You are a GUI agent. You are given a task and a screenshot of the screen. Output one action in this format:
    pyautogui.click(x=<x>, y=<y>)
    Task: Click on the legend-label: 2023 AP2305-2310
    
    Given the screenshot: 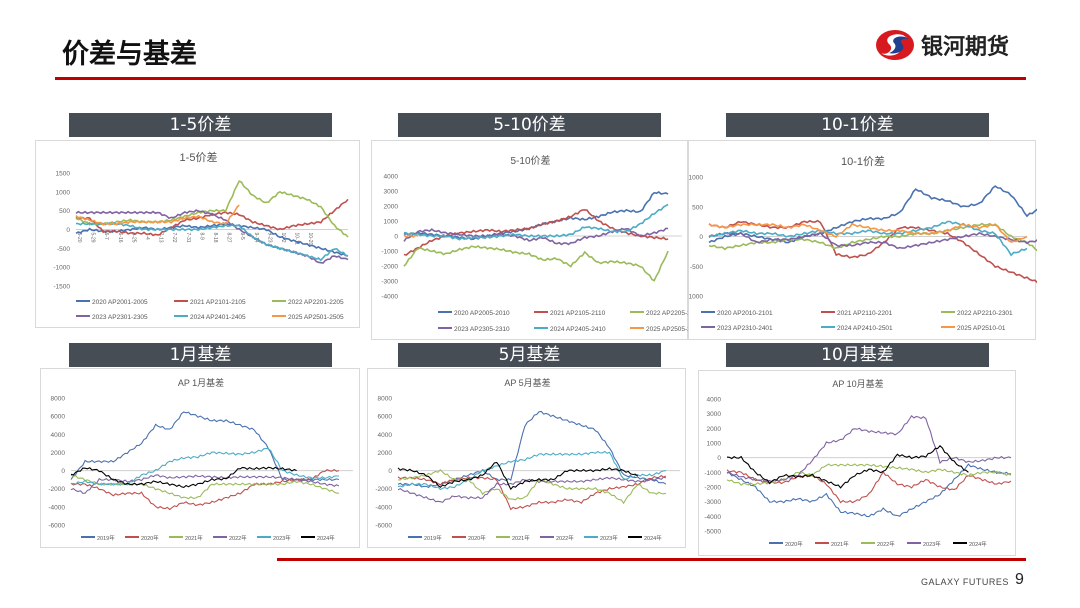 What is the action you would take?
    pyautogui.click(x=482, y=329)
    